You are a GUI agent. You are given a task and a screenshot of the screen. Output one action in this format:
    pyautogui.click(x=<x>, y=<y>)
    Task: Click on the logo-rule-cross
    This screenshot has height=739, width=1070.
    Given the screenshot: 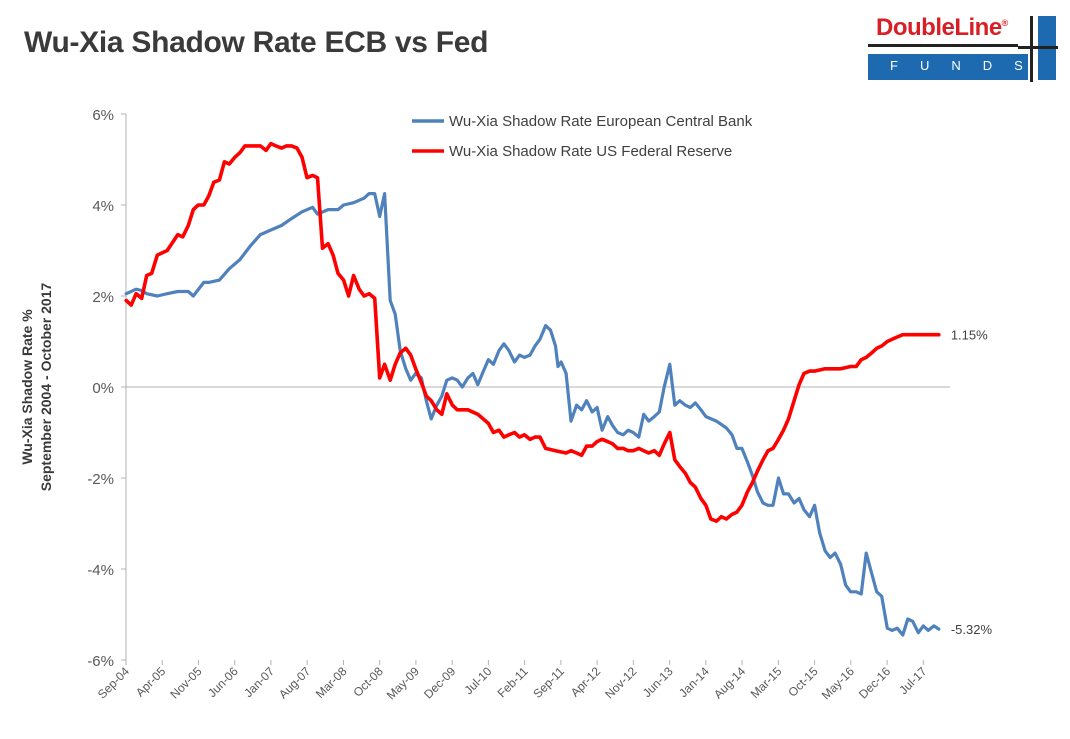 What is the action you would take?
    pyautogui.click(x=1038, y=47)
    